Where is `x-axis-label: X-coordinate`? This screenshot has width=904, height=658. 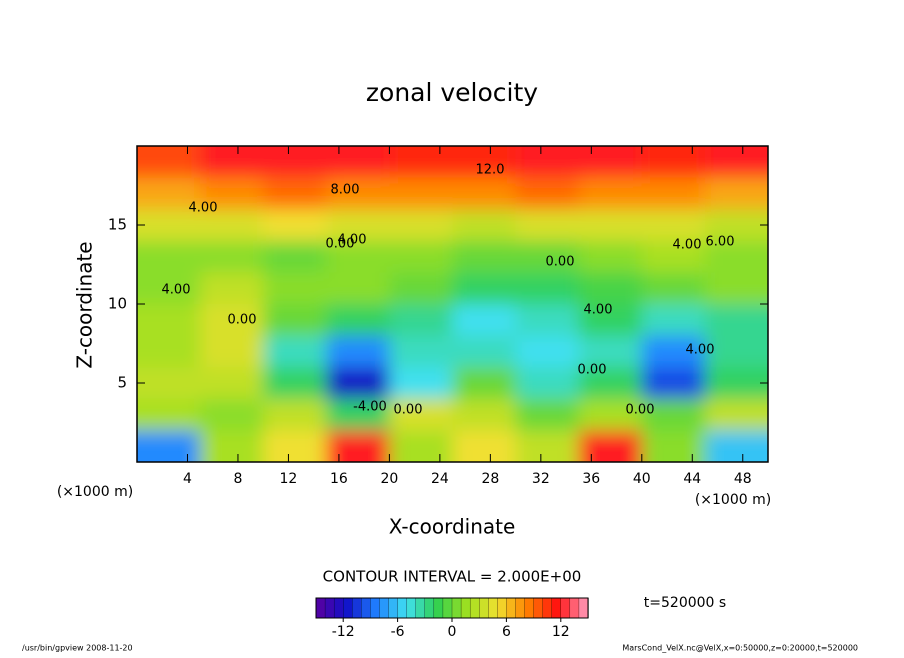
x-axis-label: X-coordinate is located at coordinates (452, 527).